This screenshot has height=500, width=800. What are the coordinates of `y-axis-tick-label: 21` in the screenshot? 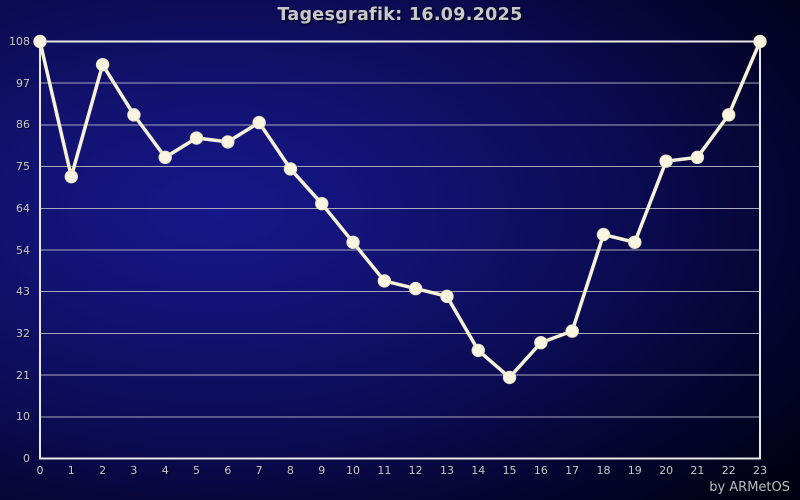 It's located at (23, 375).